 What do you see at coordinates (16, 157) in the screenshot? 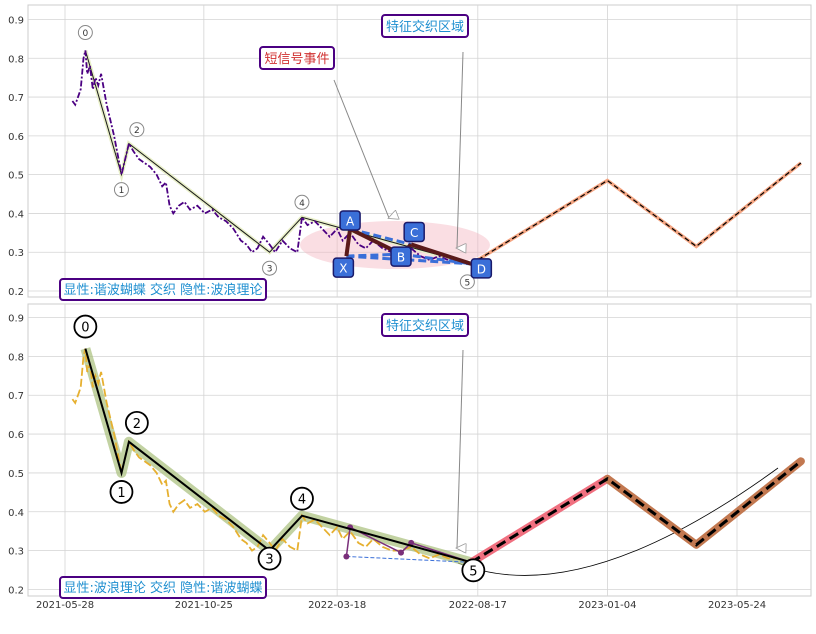
I see `top-y-axis: 0.2 0.3 0.4 0.5 0.6 0.7 0.8 0.9` at bounding box center [16, 157].